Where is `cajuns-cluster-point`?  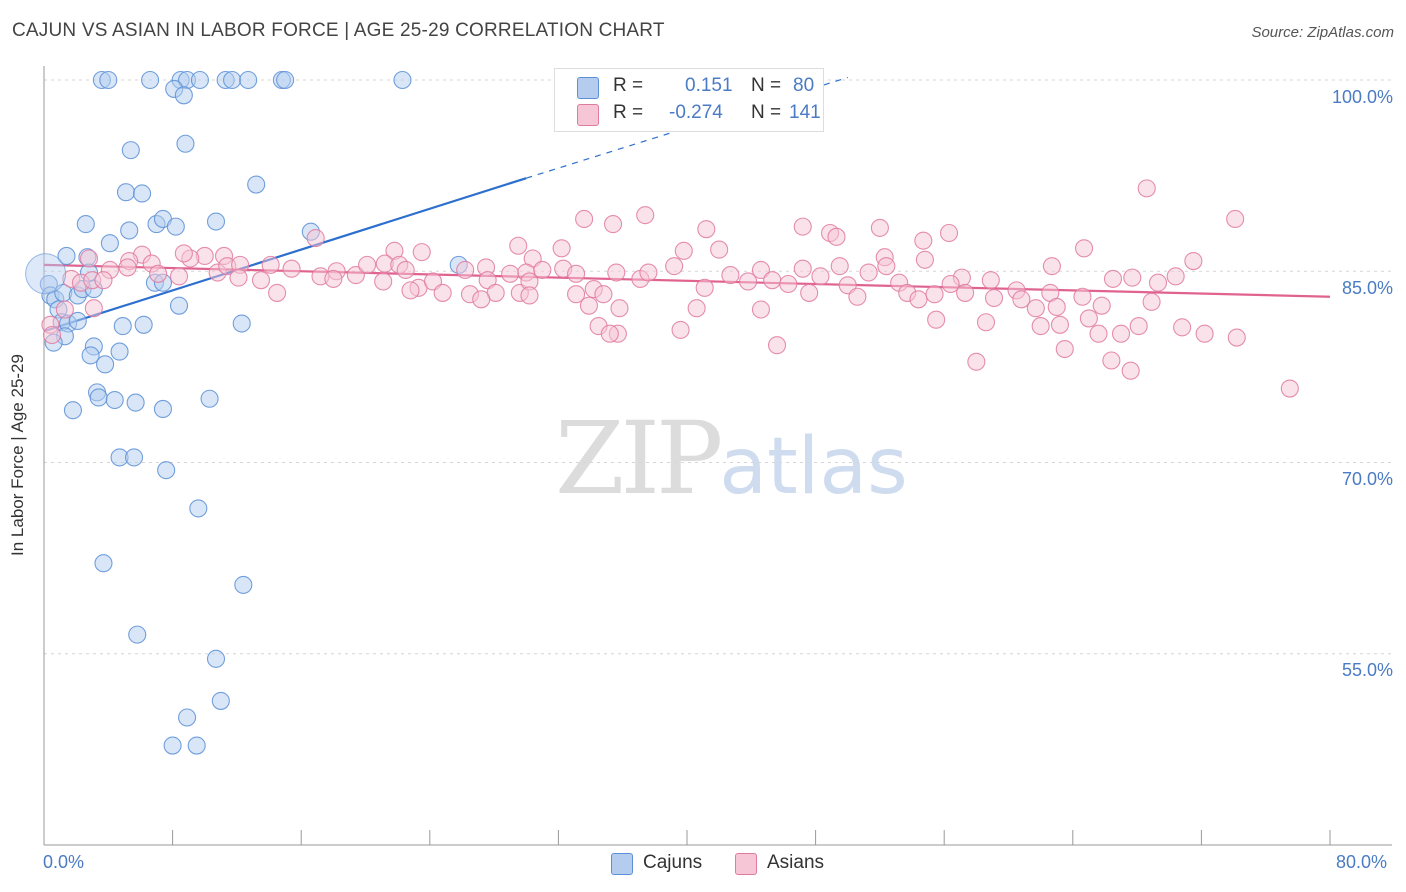
cajuns-cluster-point is located at coordinates (46, 274).